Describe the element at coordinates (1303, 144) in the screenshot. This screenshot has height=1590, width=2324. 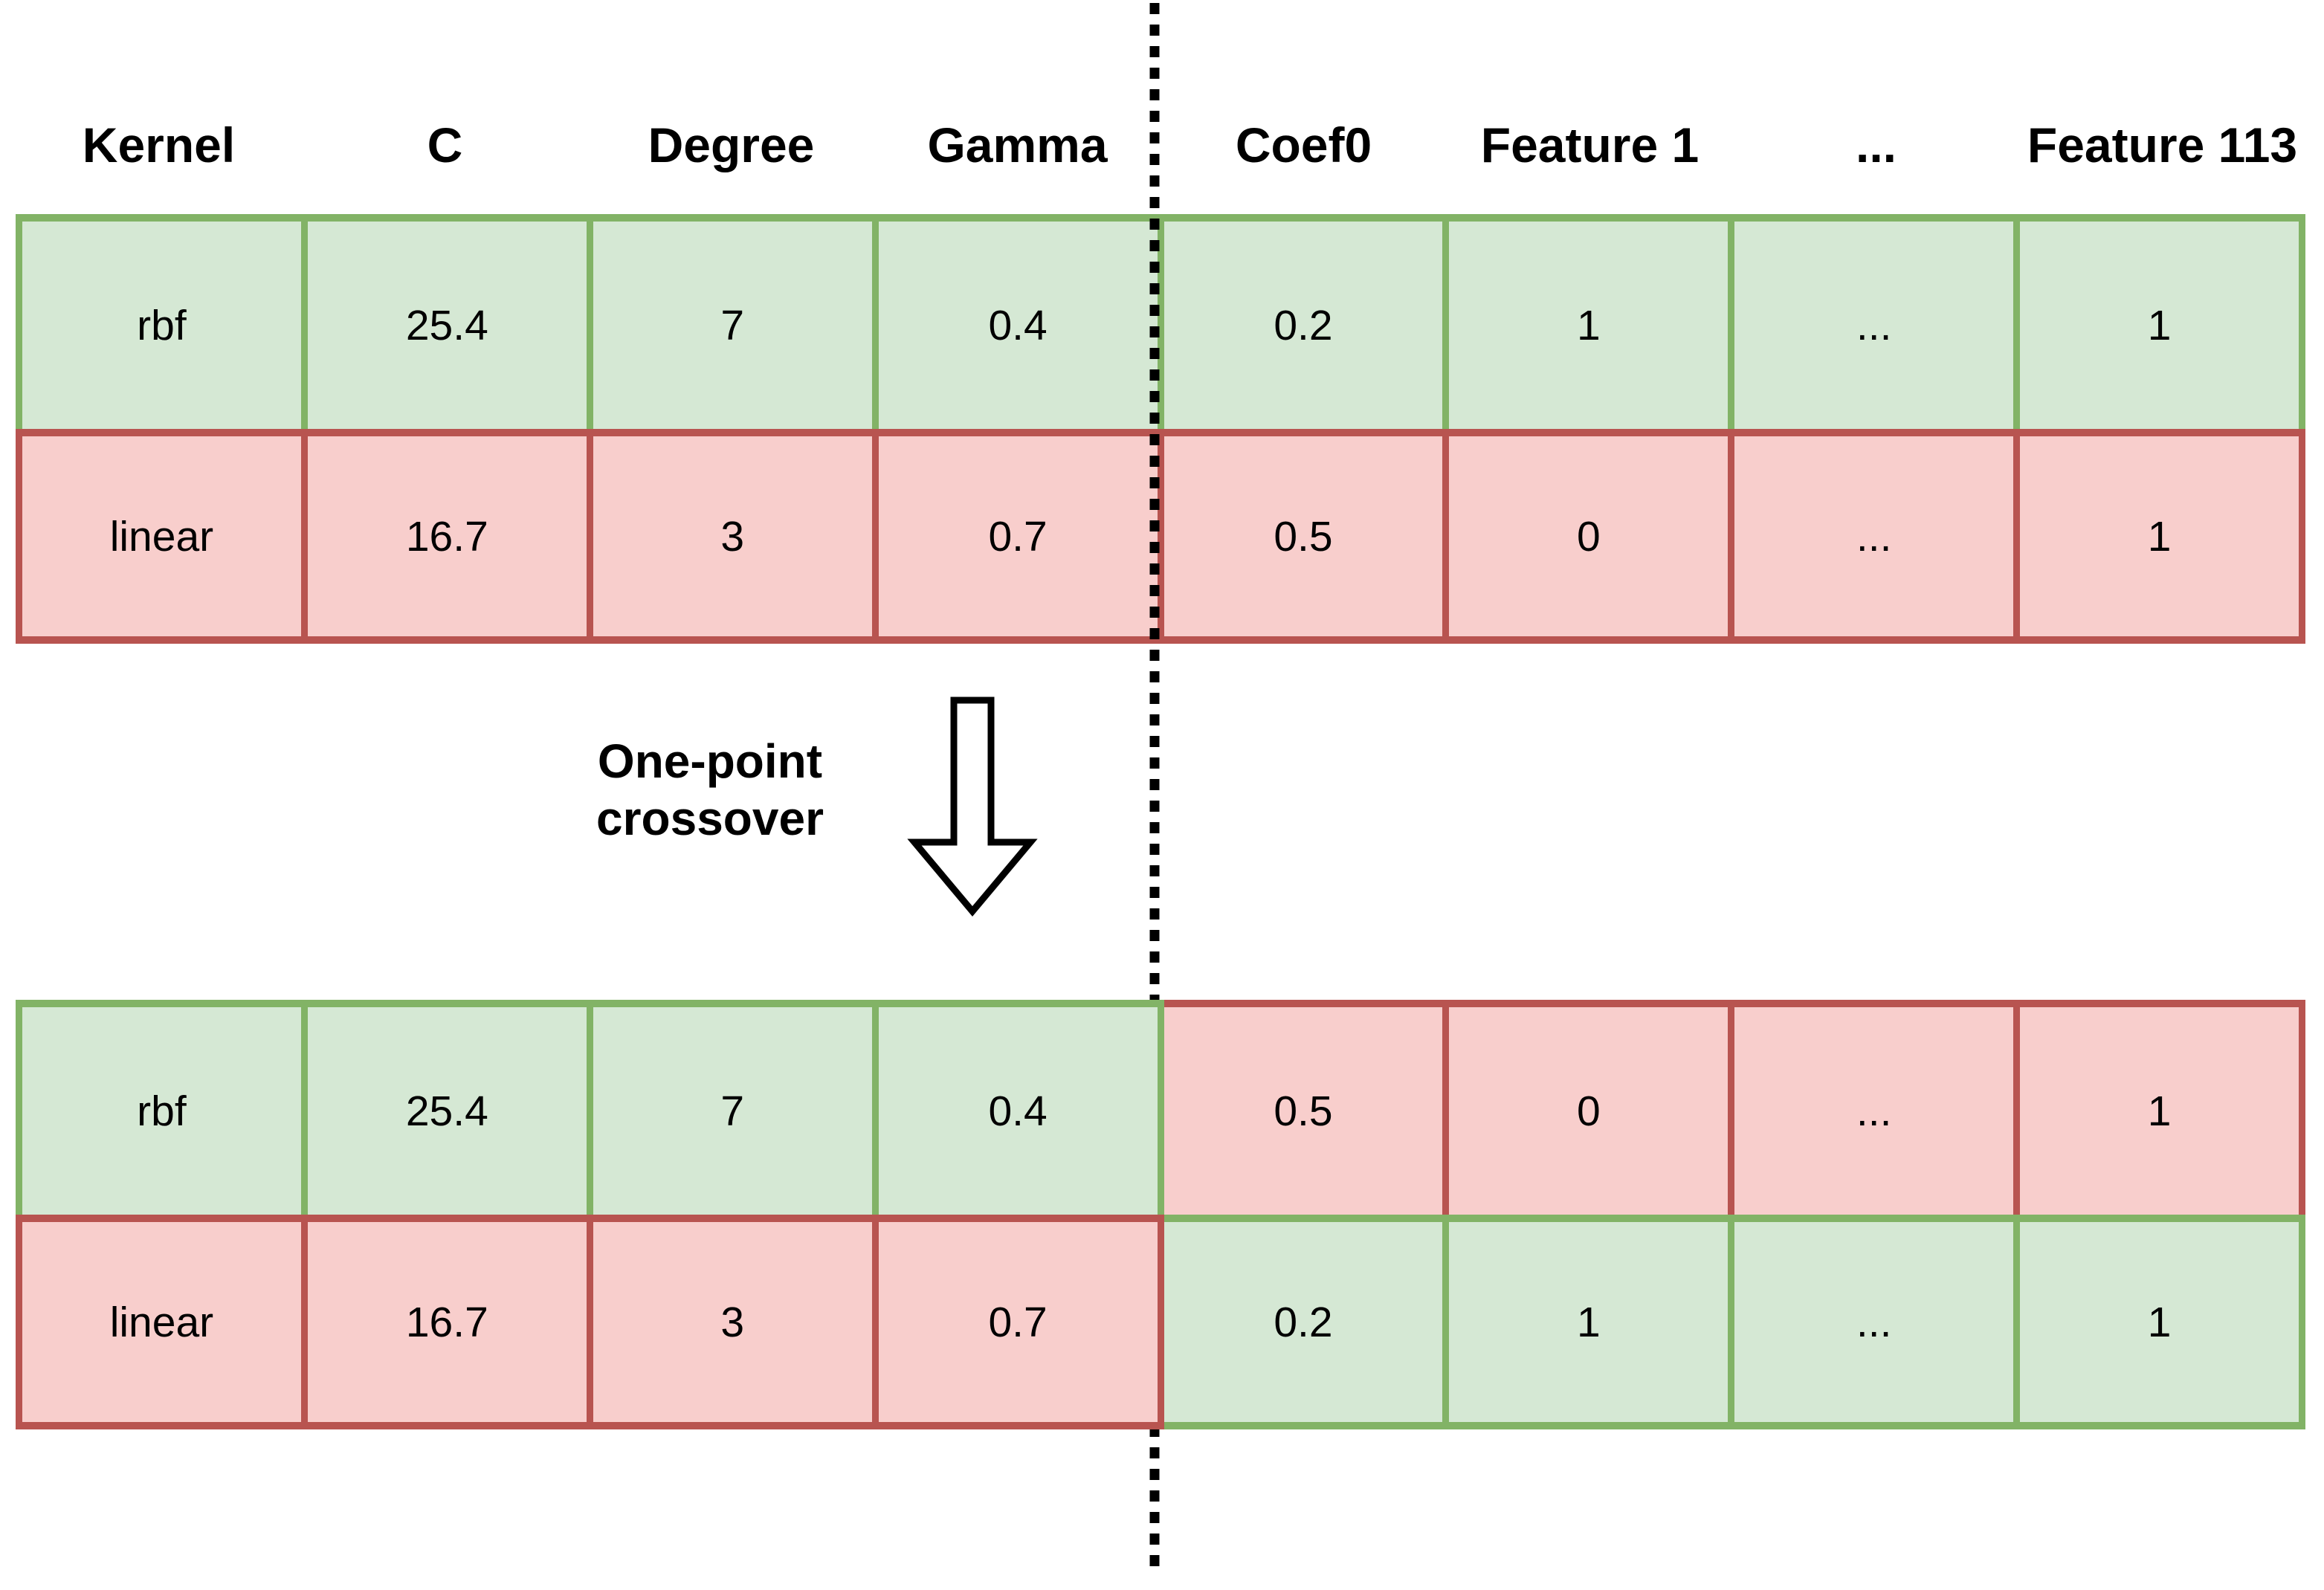
I see `column-header: Coef0` at that location.